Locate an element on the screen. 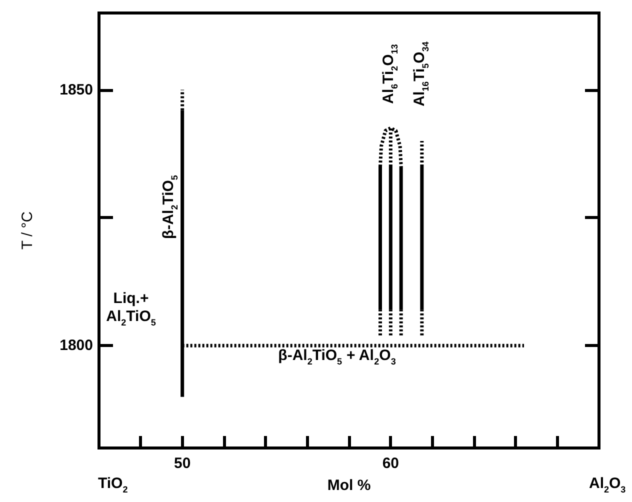 This screenshot has width=632, height=502. x-tick-label: 50 is located at coordinates (182, 463).